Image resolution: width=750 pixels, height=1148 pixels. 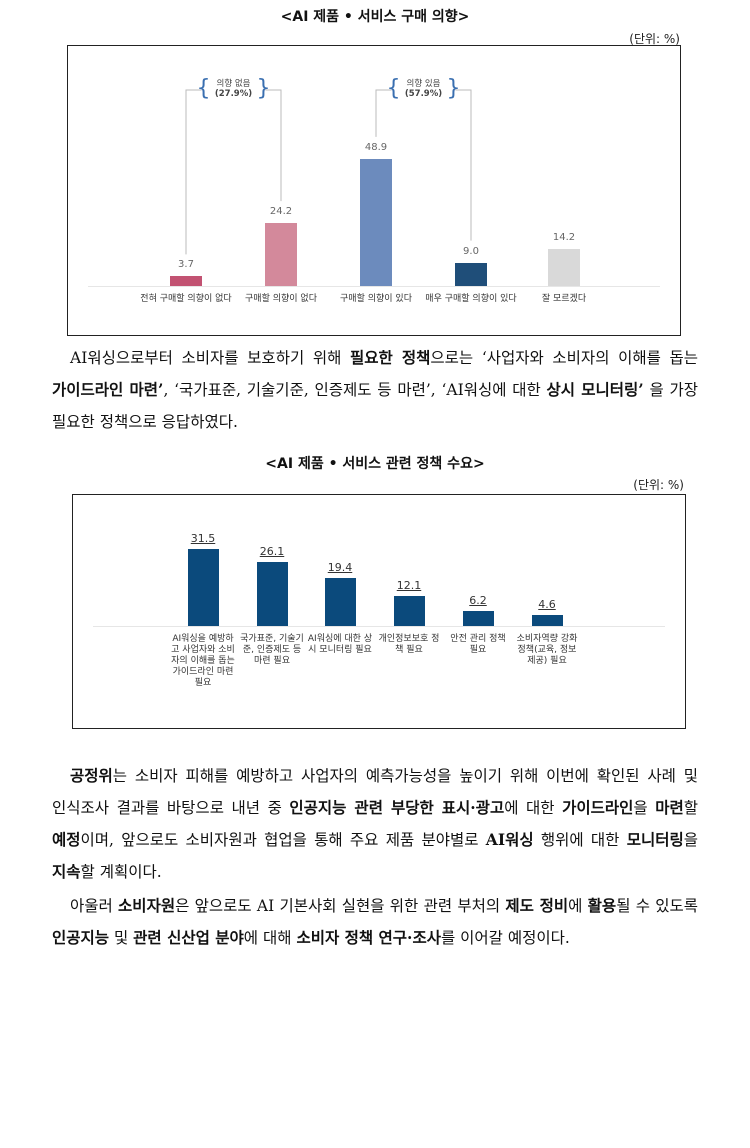 I want to click on text: 이며, 앞으로도 소비자원과 협업을 통해 주요 제품 분야별로, so click(x=283, y=840).